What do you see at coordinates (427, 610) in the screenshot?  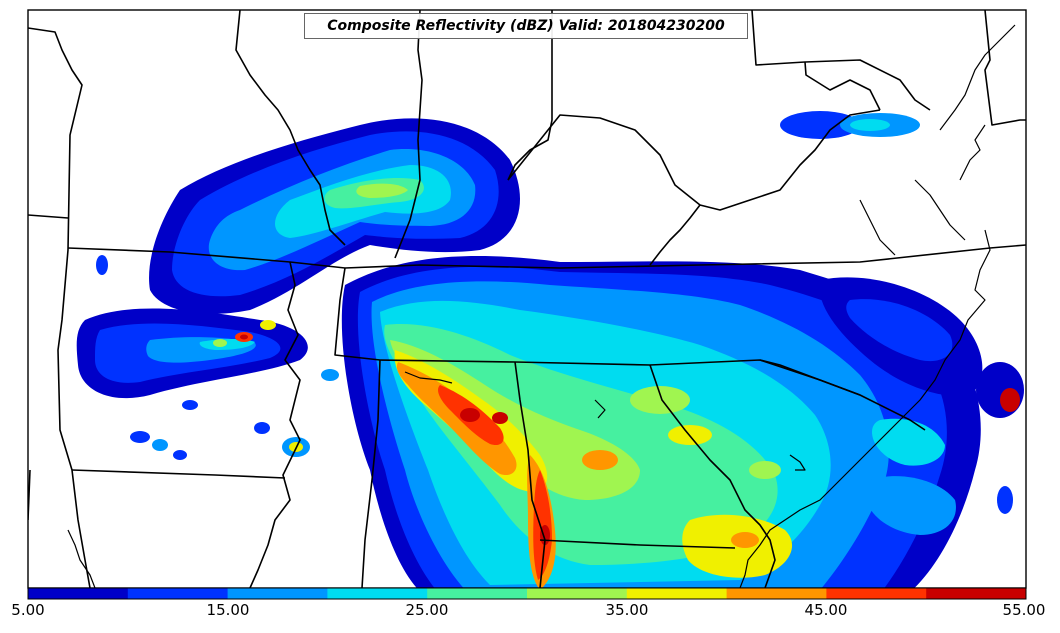 I see `colorbar-tick-label: 25.00` at bounding box center [427, 610].